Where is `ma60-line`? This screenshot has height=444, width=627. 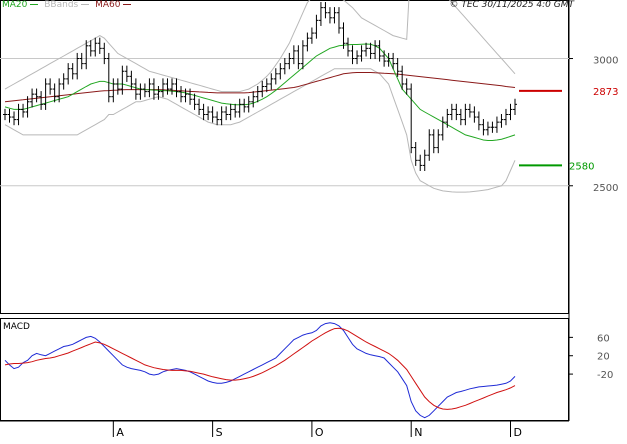
ma60-line is located at coordinates (260, 87).